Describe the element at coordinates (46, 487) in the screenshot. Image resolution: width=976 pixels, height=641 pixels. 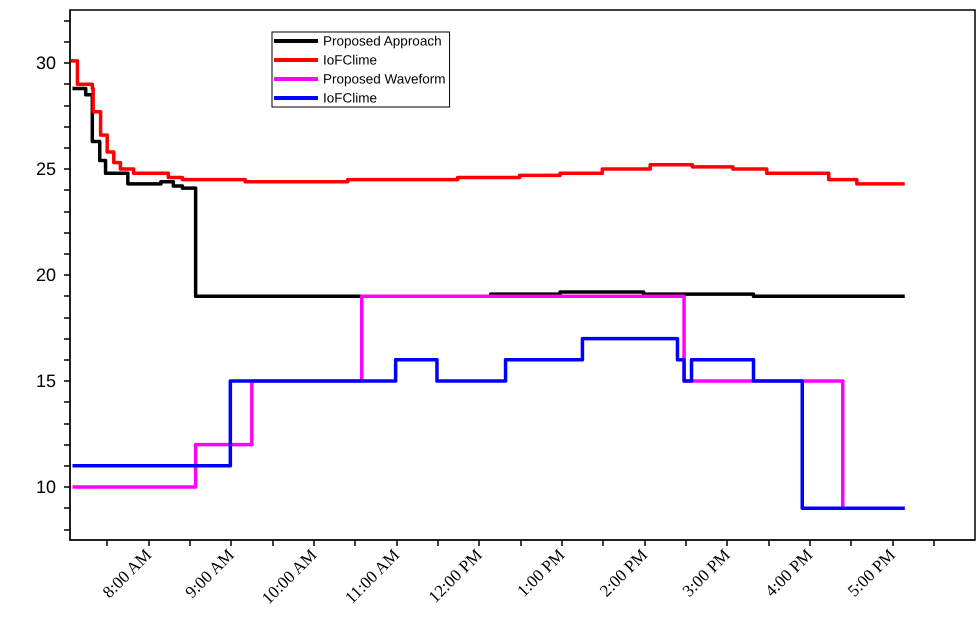
I see `y-tick-label: 10` at that location.